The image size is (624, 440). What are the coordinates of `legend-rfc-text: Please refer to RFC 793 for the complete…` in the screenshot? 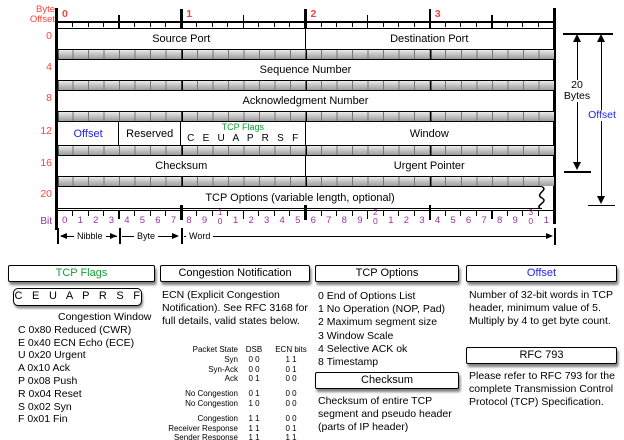 It's located at (542, 389).